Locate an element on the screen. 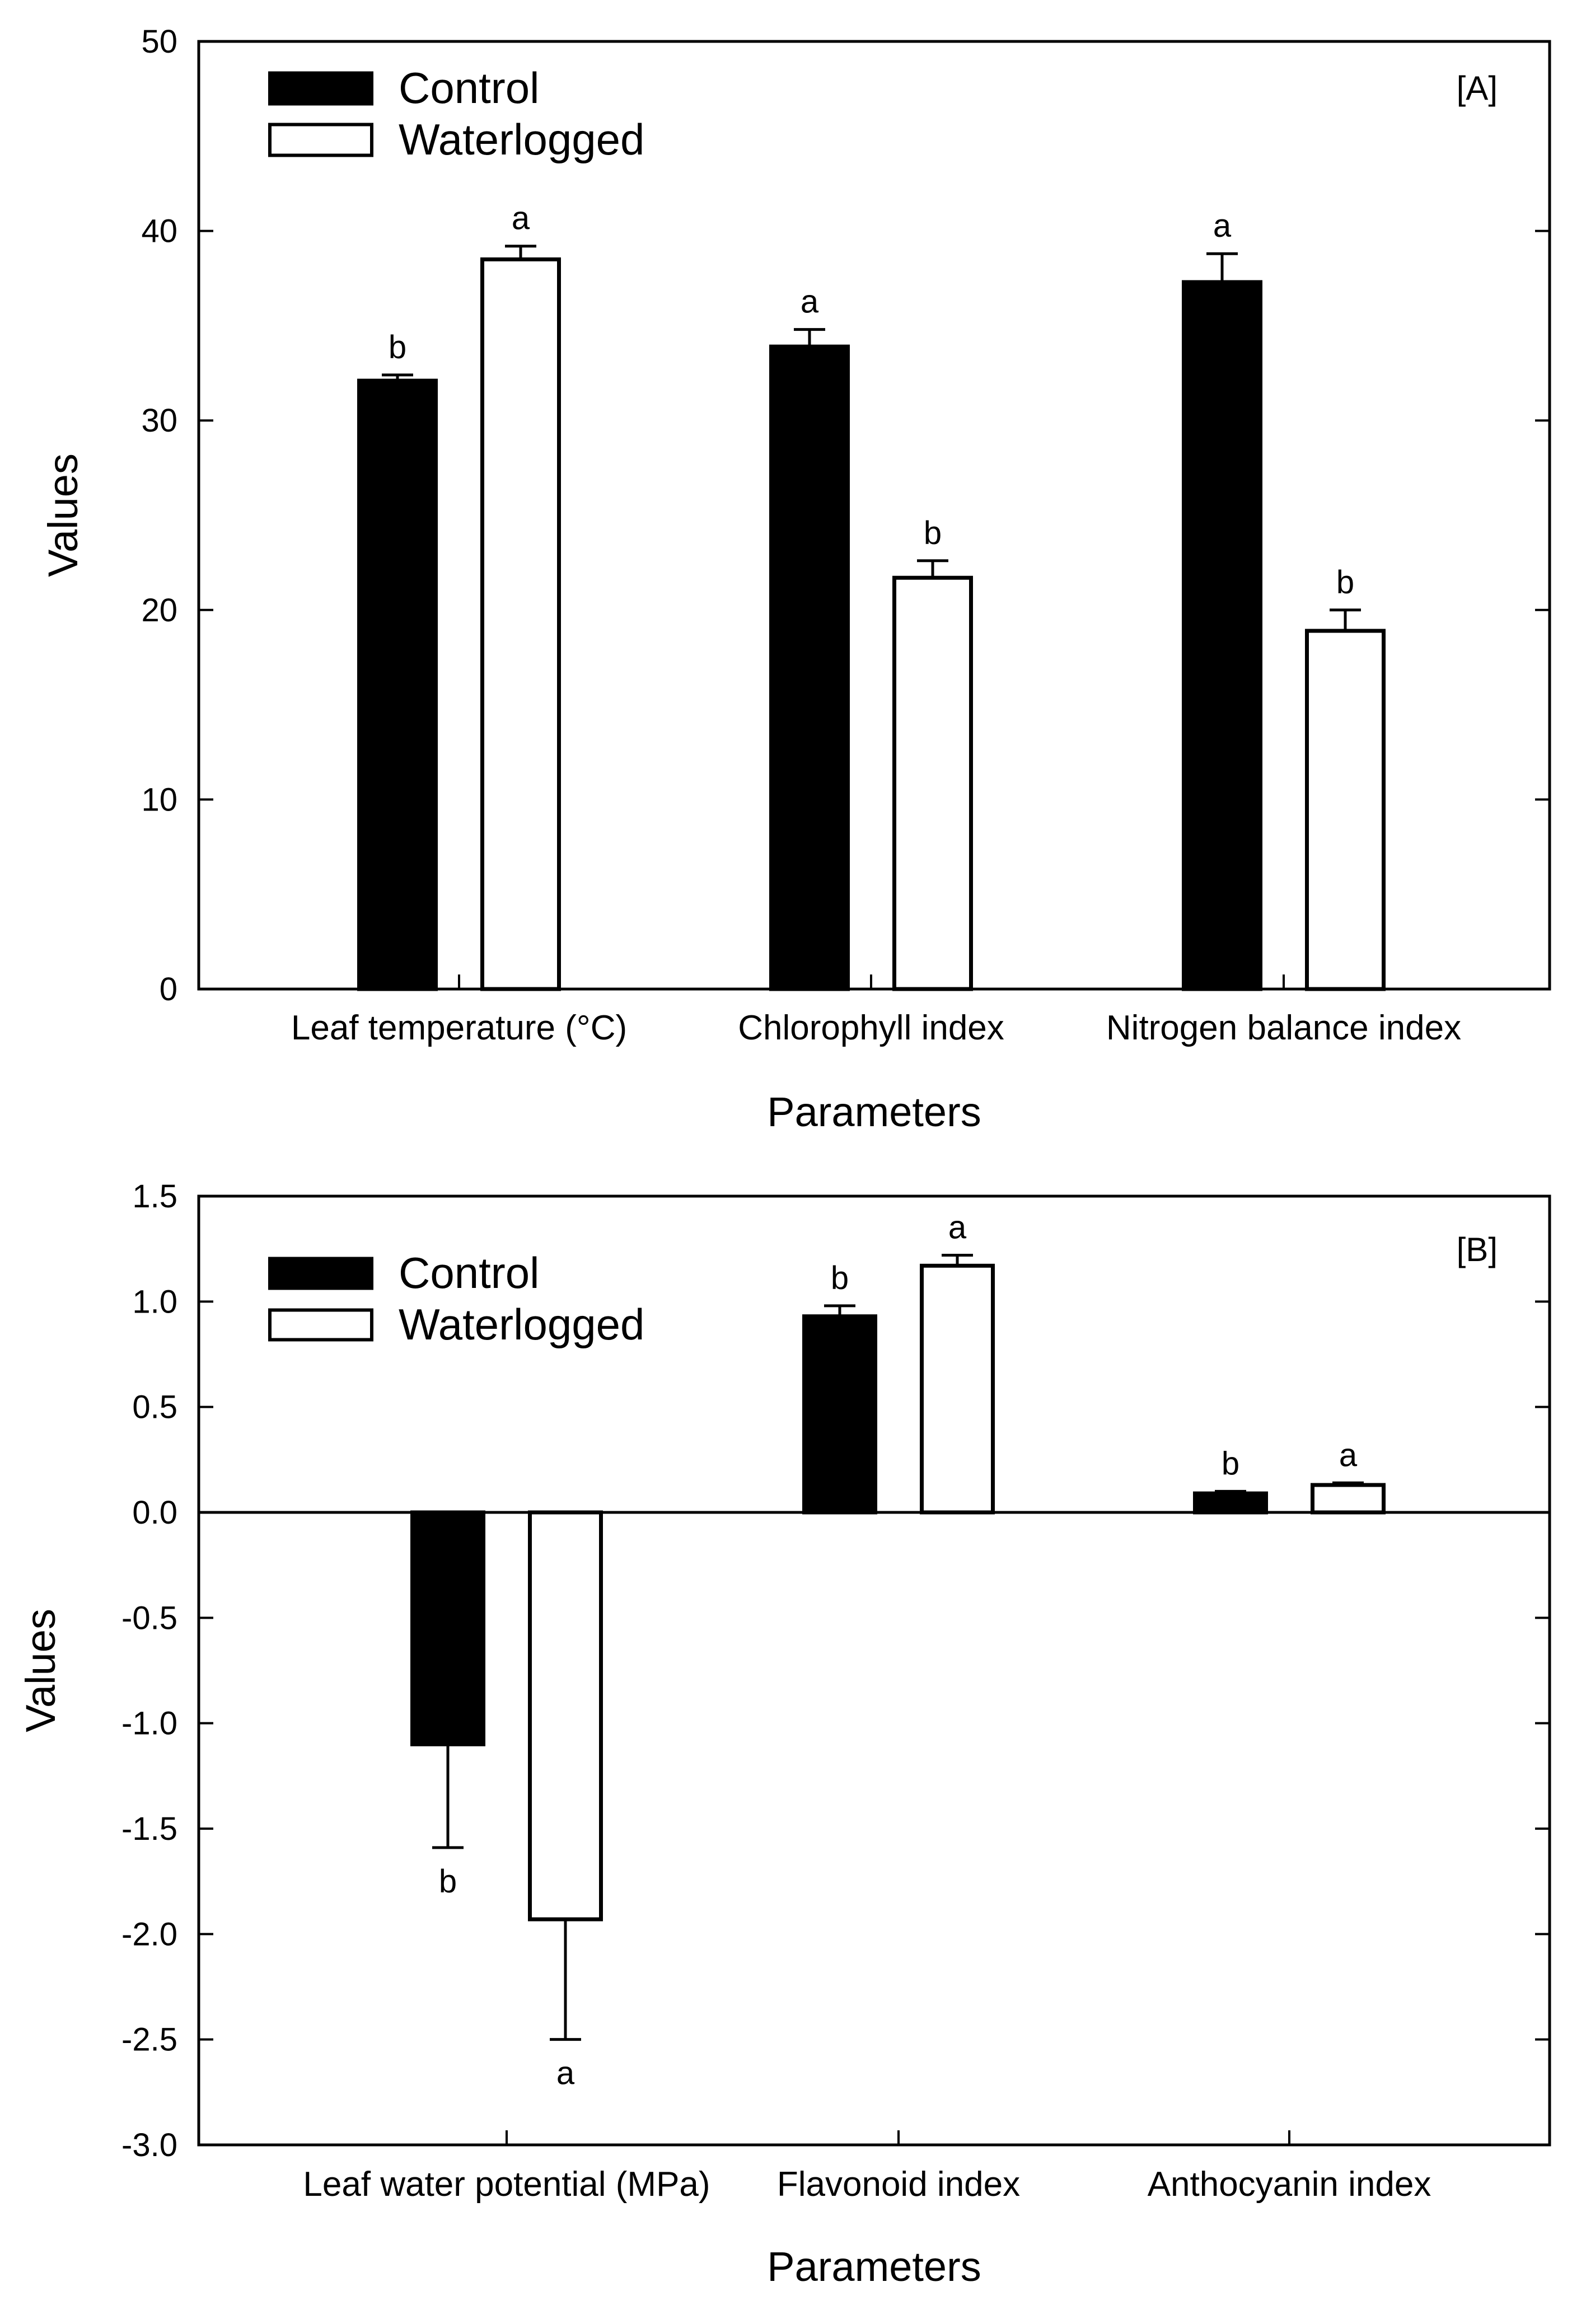  y-tick-label: -1.0 is located at coordinates (149, 1723).